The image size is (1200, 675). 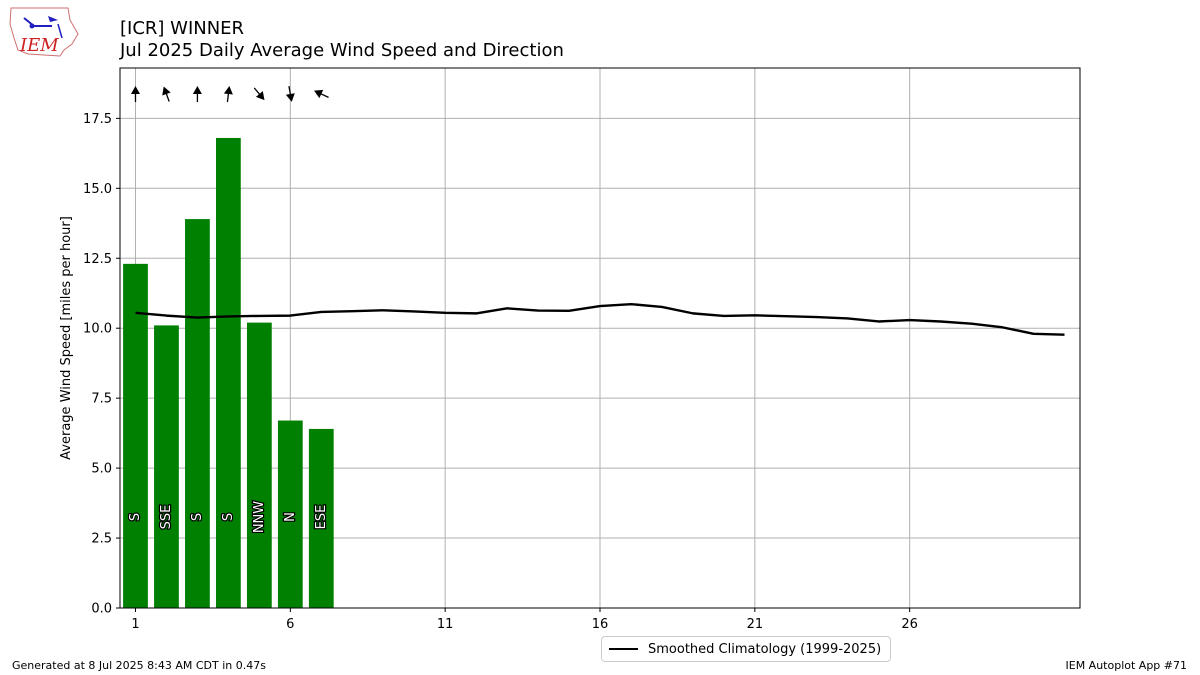 What do you see at coordinates (445, 624) in the screenshot?
I see `x-tick-label: 11` at bounding box center [445, 624].